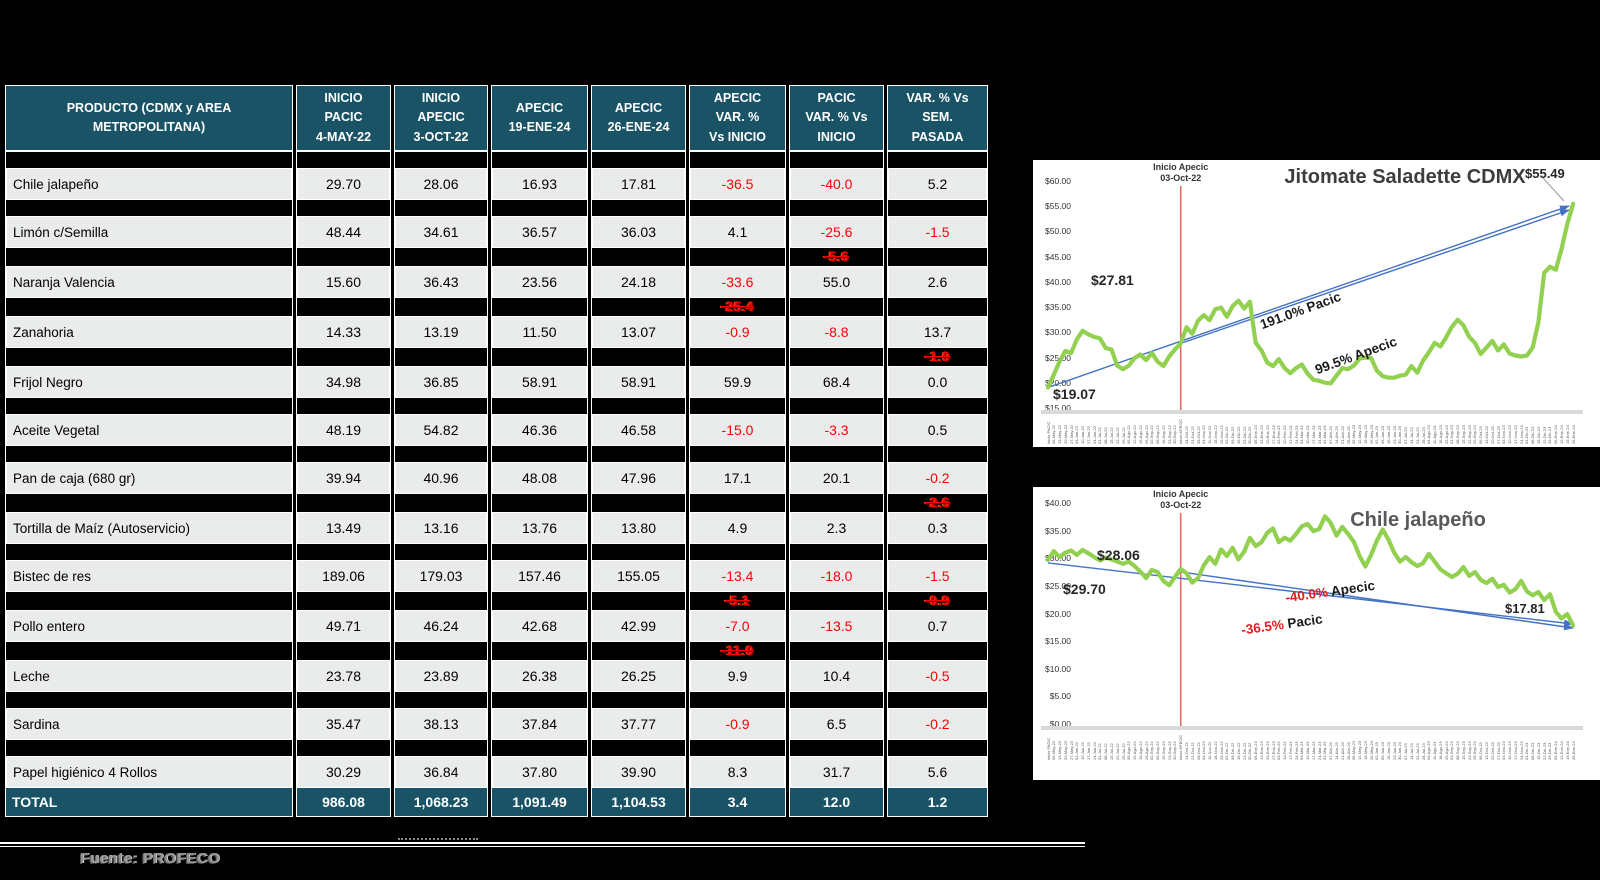  Describe the element at coordinates (737, 282) in the screenshot. I see `cell-apecic_var: -33.6` at that location.